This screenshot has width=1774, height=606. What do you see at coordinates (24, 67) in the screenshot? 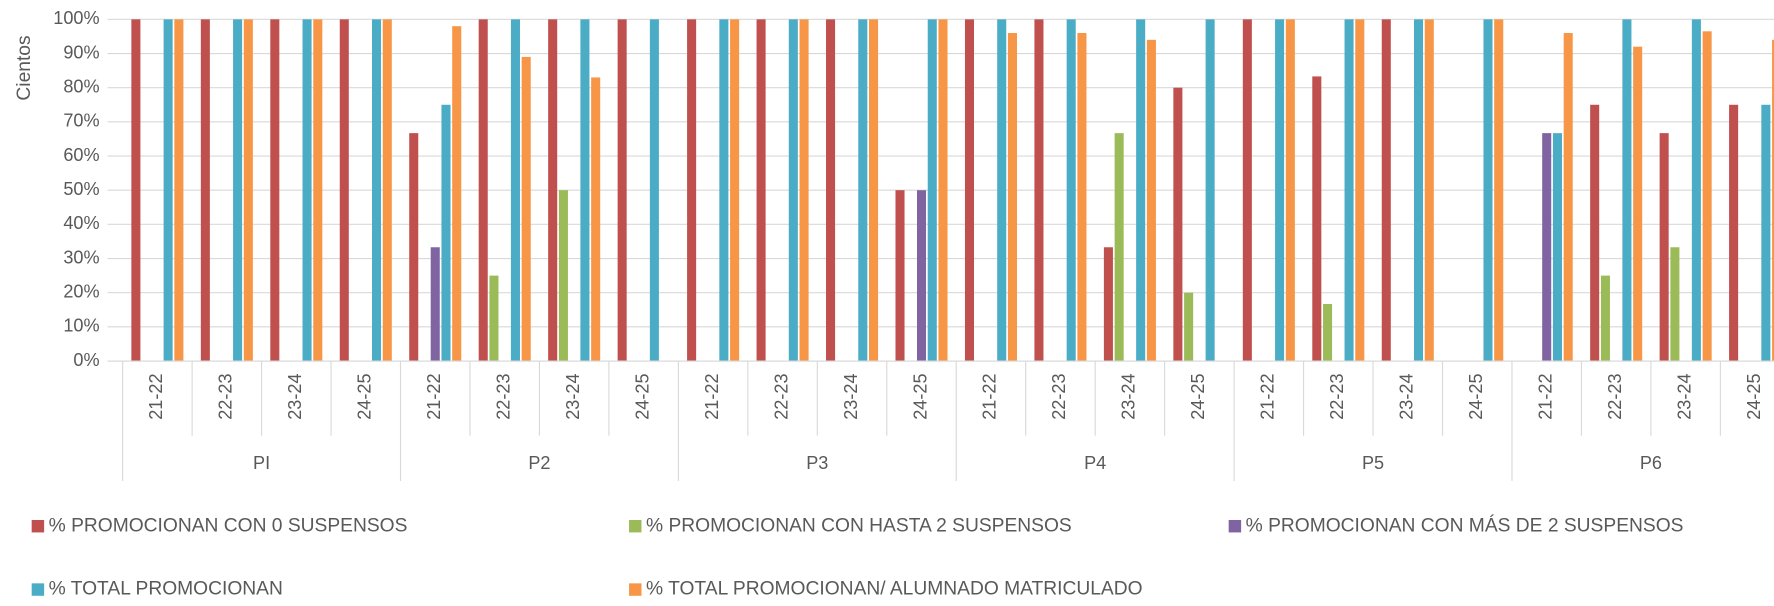
I see `y-axis-label: Cientos` at bounding box center [24, 67].